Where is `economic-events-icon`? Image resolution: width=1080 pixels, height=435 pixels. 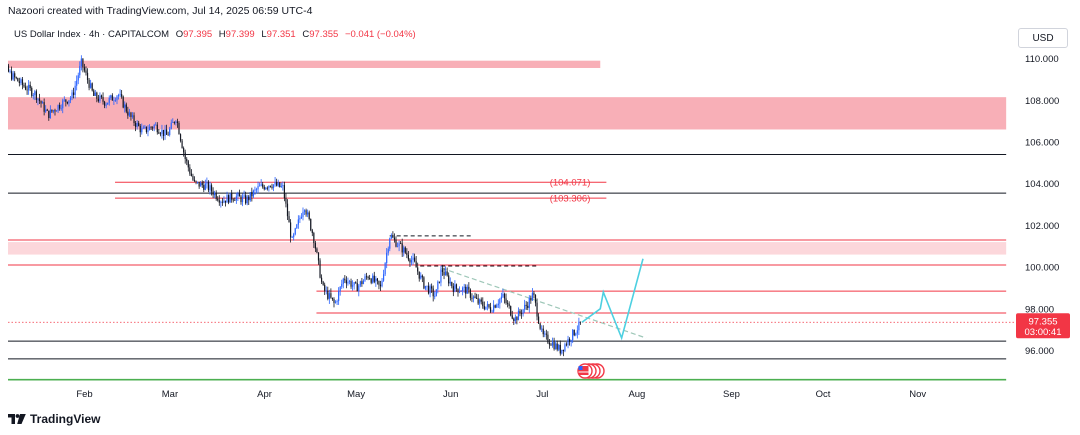
economic-events-icon is located at coordinates (591, 371).